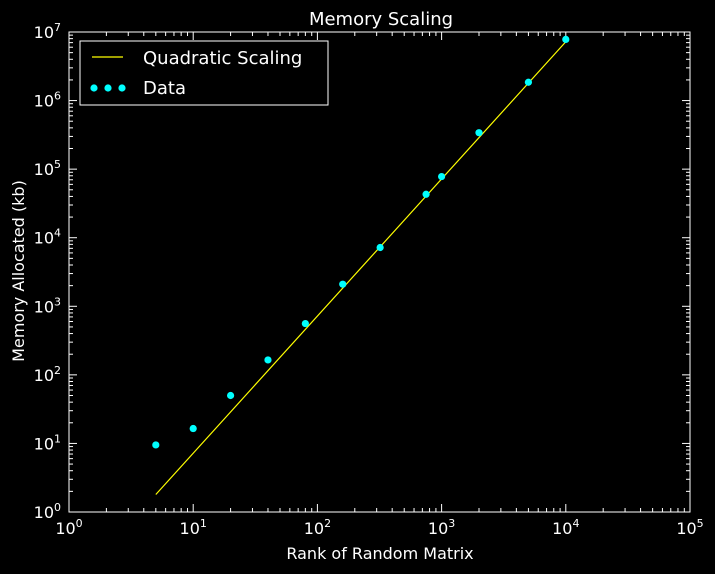 Image resolution: width=715 pixels, height=574 pixels. What do you see at coordinates (689, 527) in the screenshot?
I see `x-tick-label: 10⁵` at bounding box center [689, 527].